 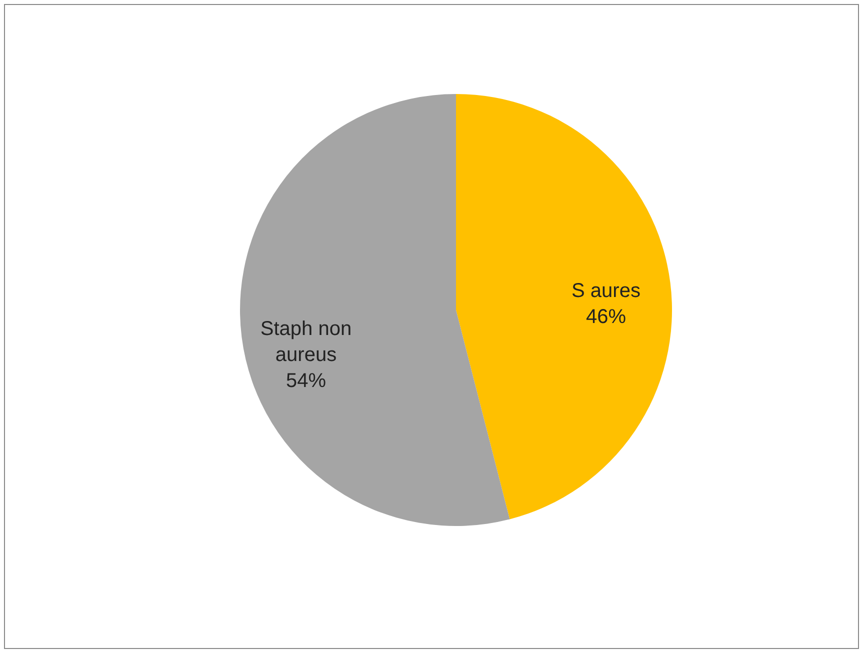 What do you see at coordinates (306, 381) in the screenshot?
I see `data-label: 54%` at bounding box center [306, 381].